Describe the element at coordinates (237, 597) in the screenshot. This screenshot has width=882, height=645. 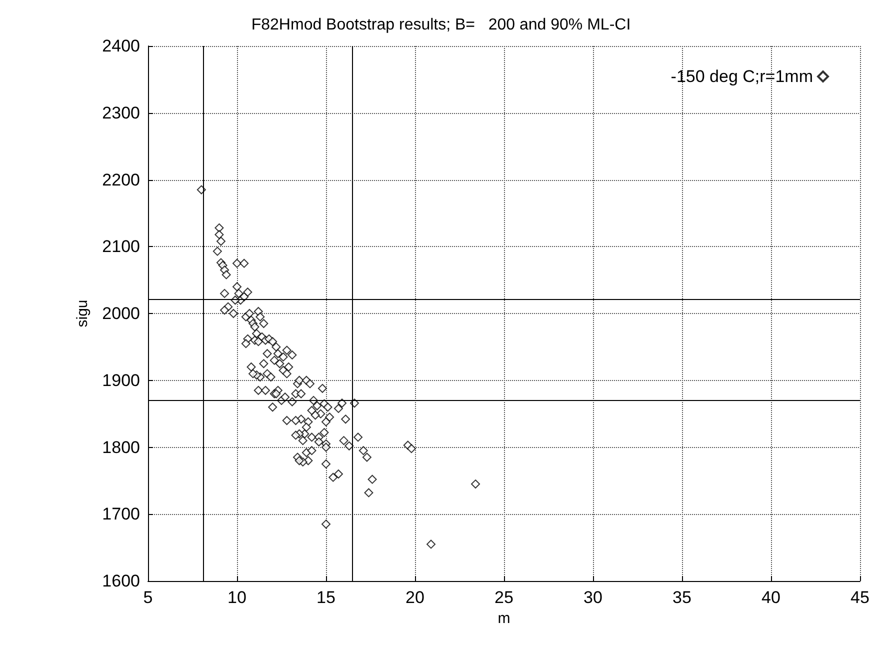
I see `x-tick-label: 10` at that location.